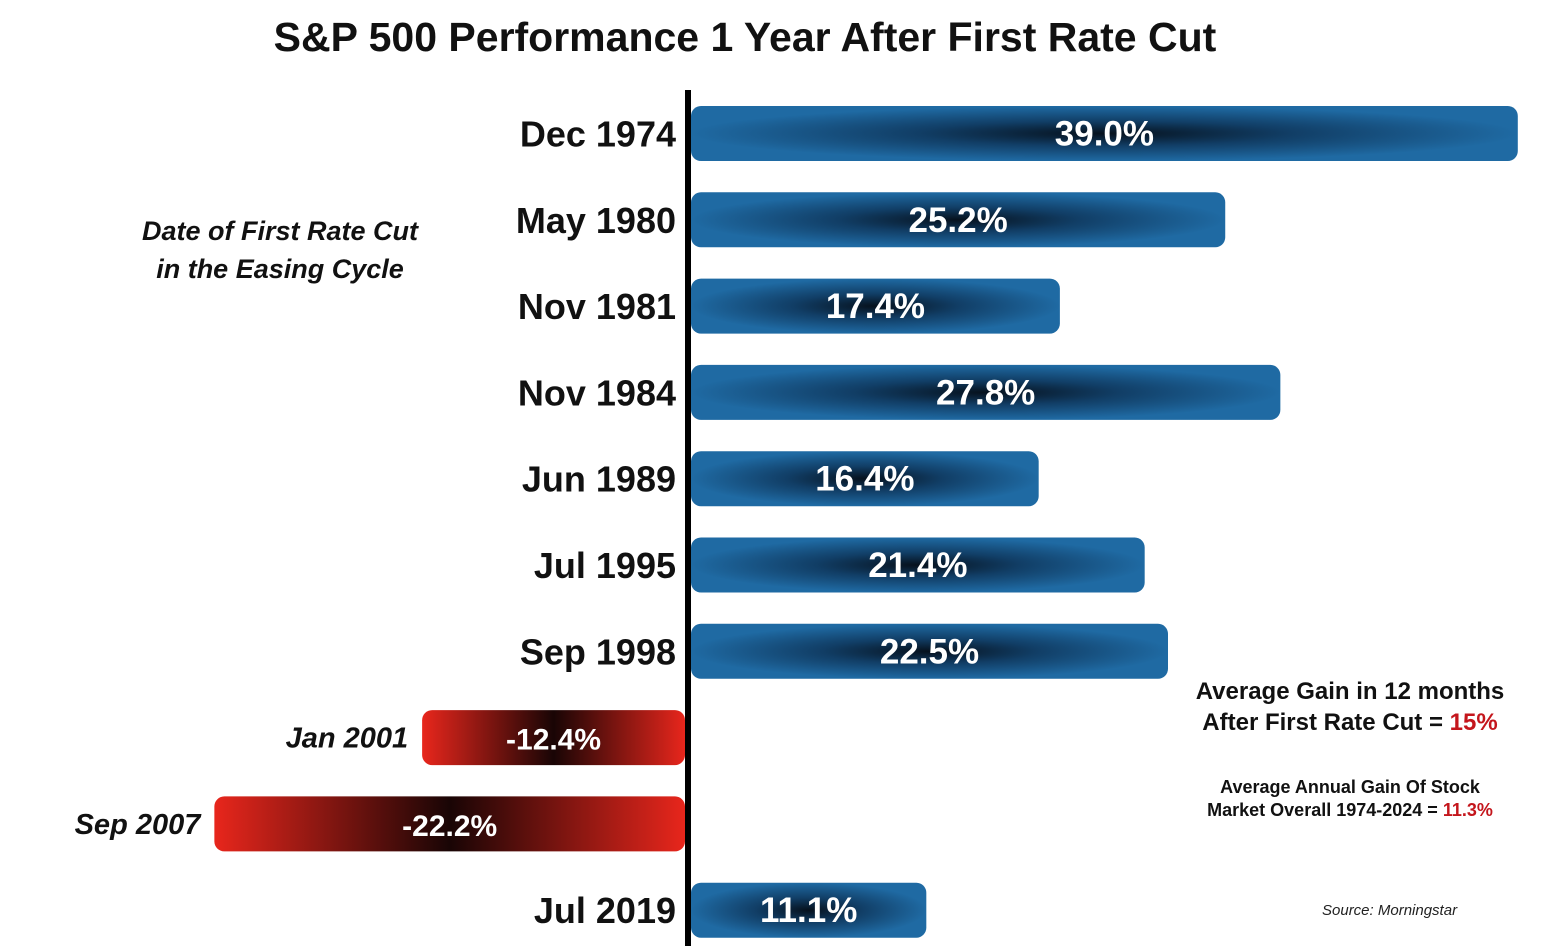 The image size is (1568, 946). What do you see at coordinates (280, 231) in the screenshot?
I see `category-note-line1: Date of First Rate Cut` at bounding box center [280, 231].